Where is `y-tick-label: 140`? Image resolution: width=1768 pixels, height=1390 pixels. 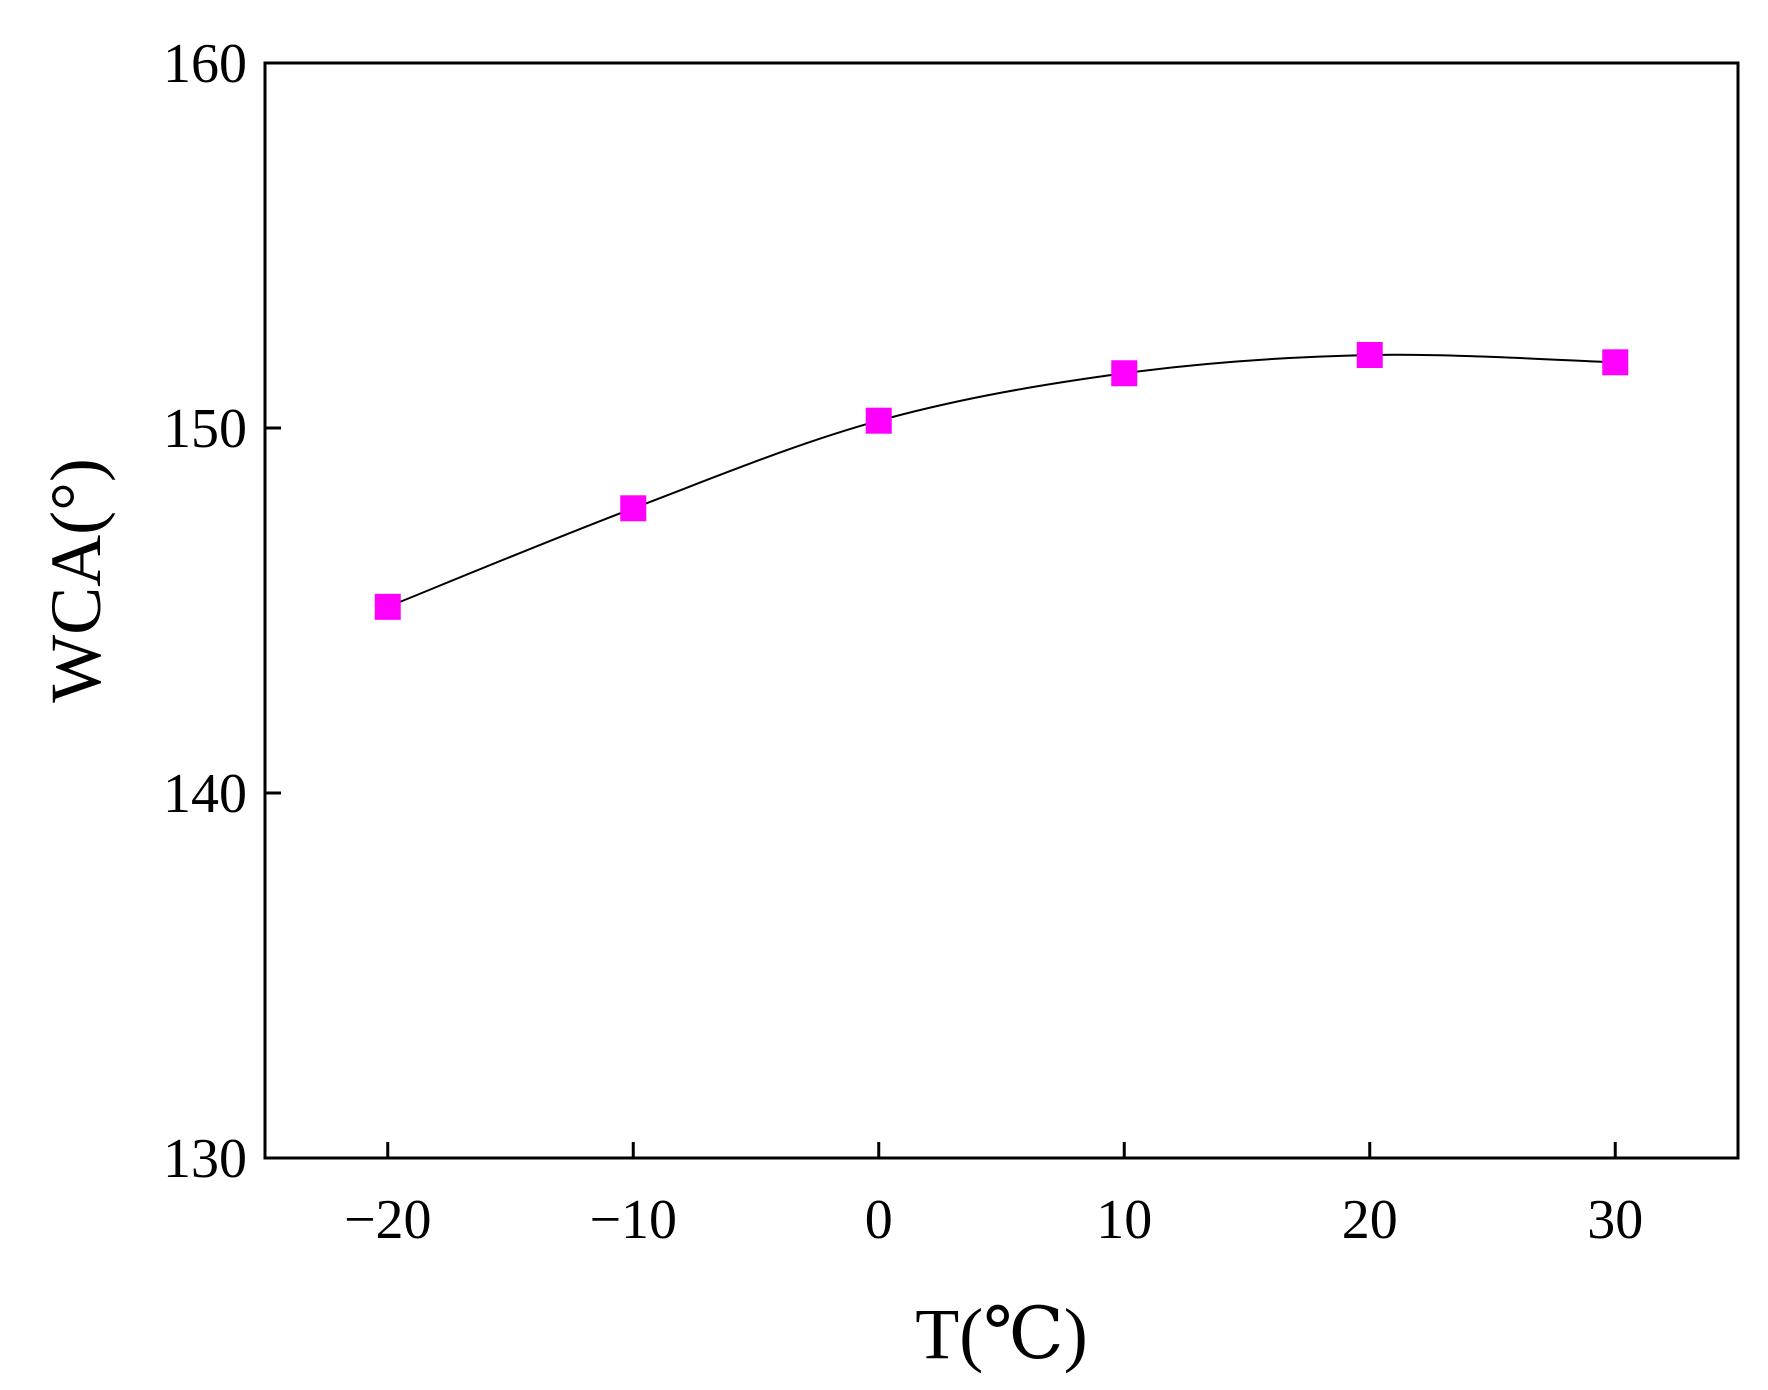
y-tick-label: 140 is located at coordinates (205, 794).